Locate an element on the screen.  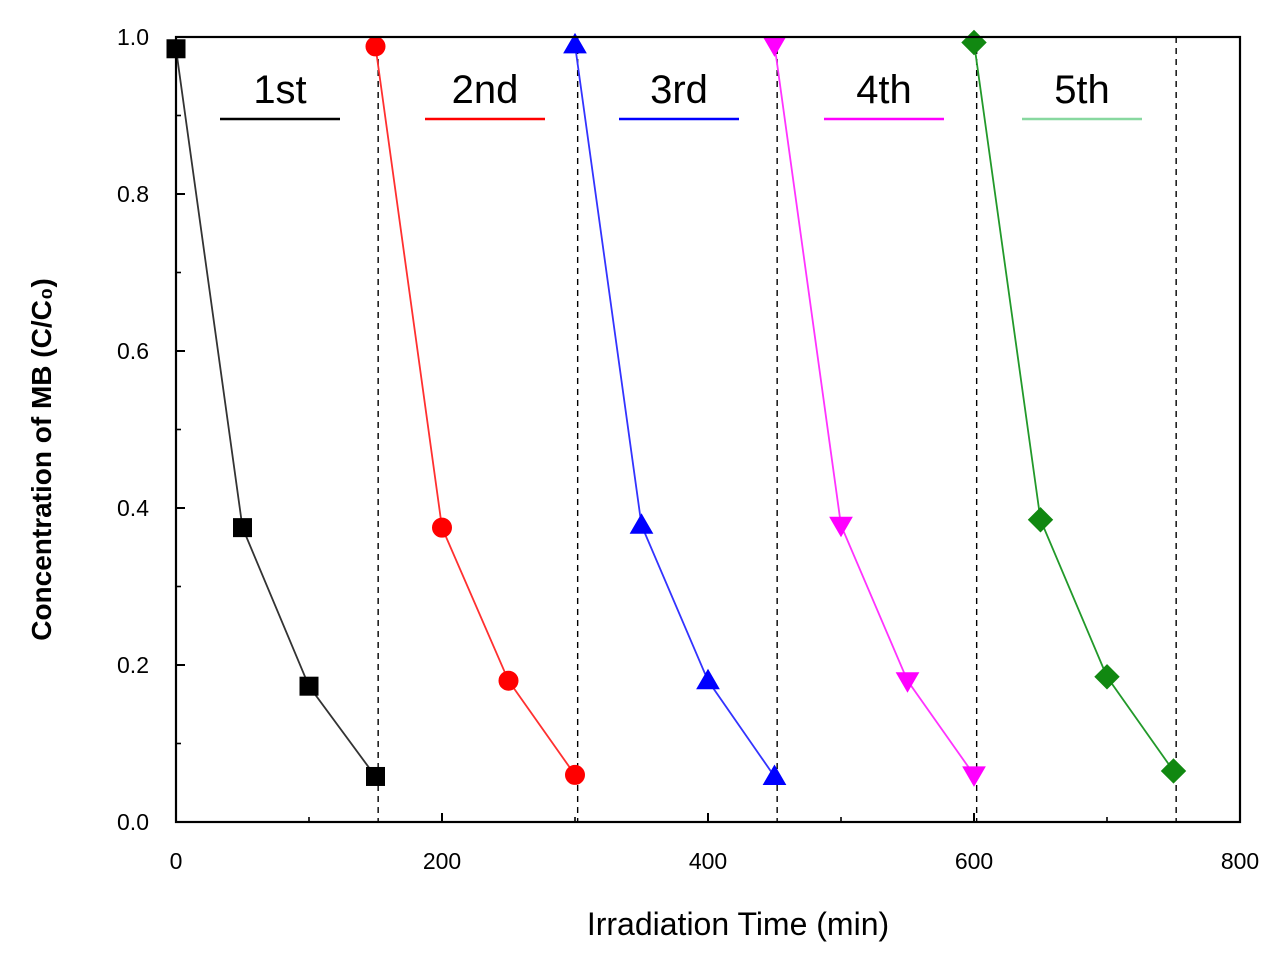
x-axis-title: Irradiation Time (min) is located at coordinates (738, 924).